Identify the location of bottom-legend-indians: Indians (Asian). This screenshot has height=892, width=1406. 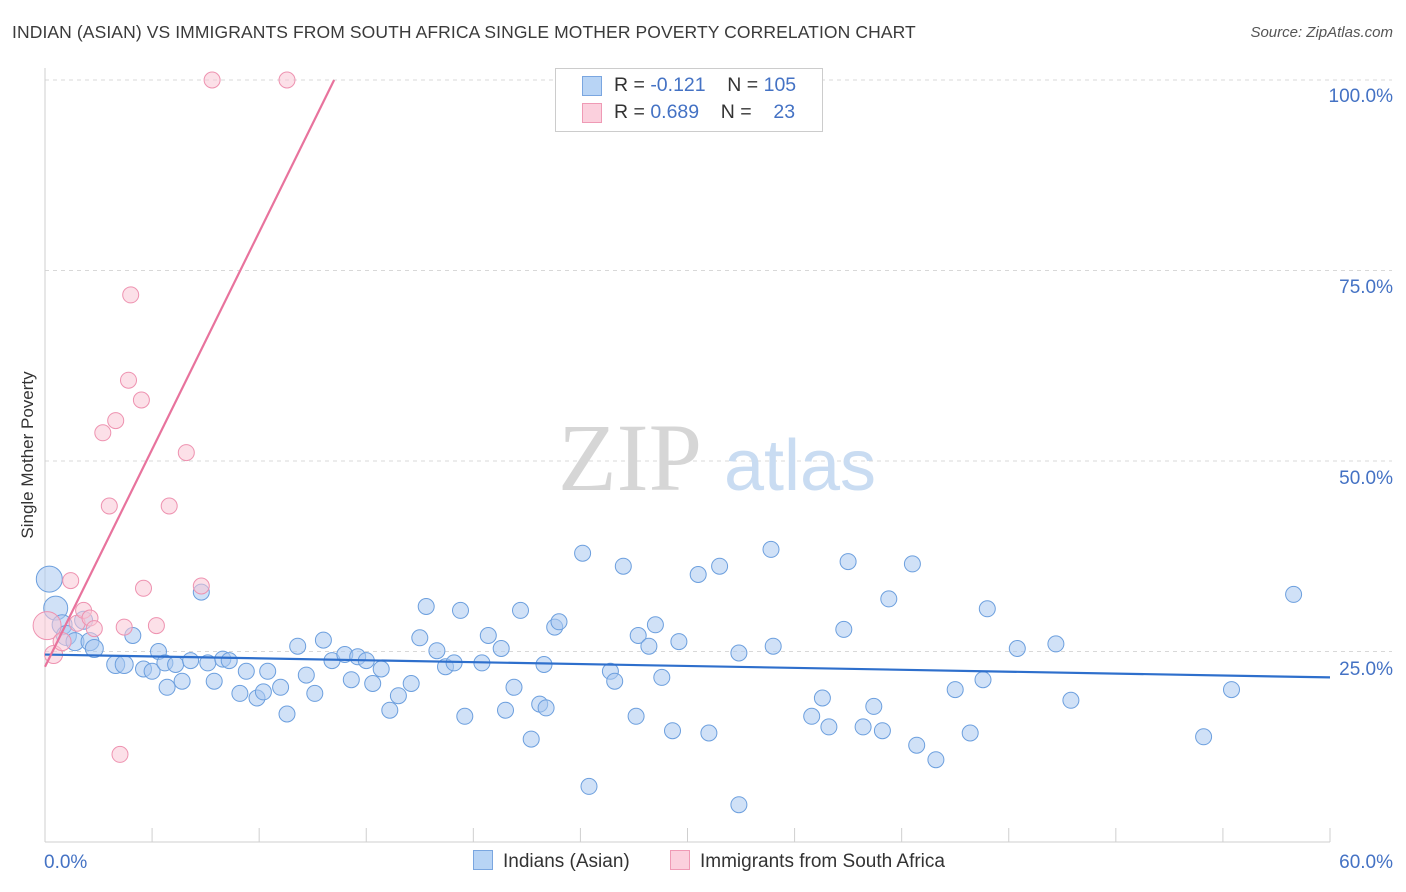
(551, 861).